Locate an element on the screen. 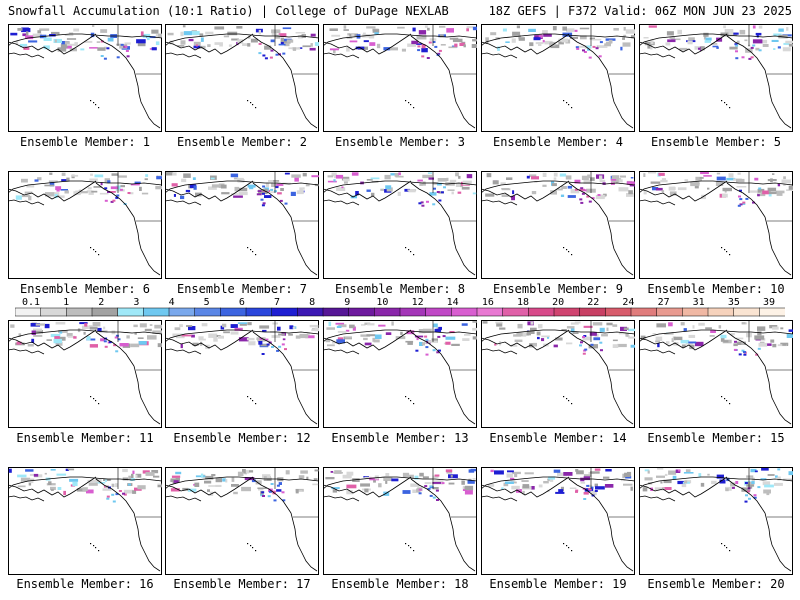  snowfall-colorbar is located at coordinates (400, 312).